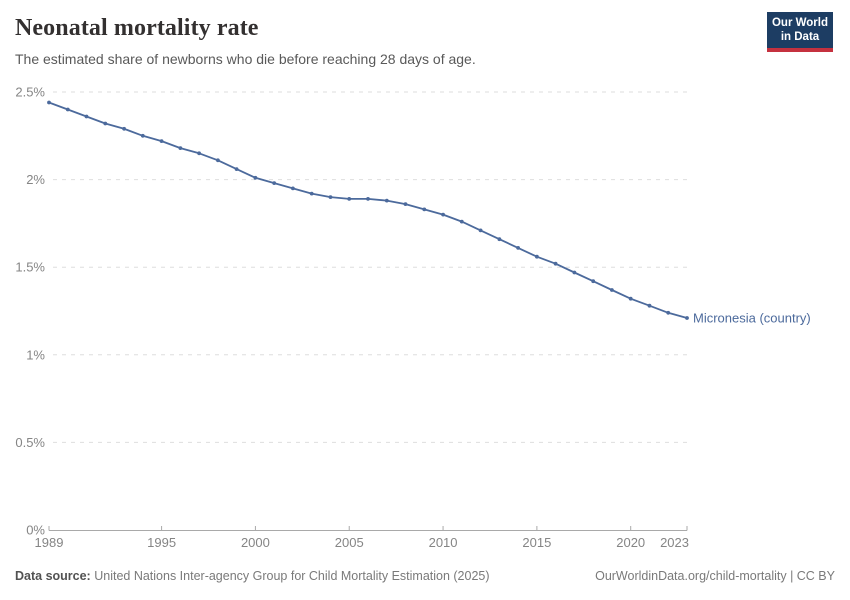  What do you see at coordinates (35, 179) in the screenshot?
I see `y-axis-label: 2%` at bounding box center [35, 179].